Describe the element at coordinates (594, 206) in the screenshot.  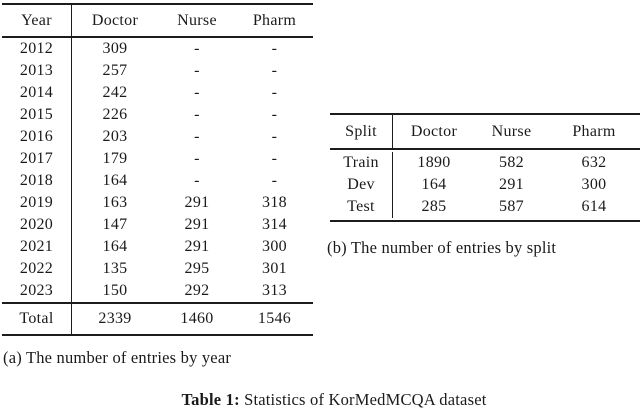
I see `cell-pharm: 614` at that location.